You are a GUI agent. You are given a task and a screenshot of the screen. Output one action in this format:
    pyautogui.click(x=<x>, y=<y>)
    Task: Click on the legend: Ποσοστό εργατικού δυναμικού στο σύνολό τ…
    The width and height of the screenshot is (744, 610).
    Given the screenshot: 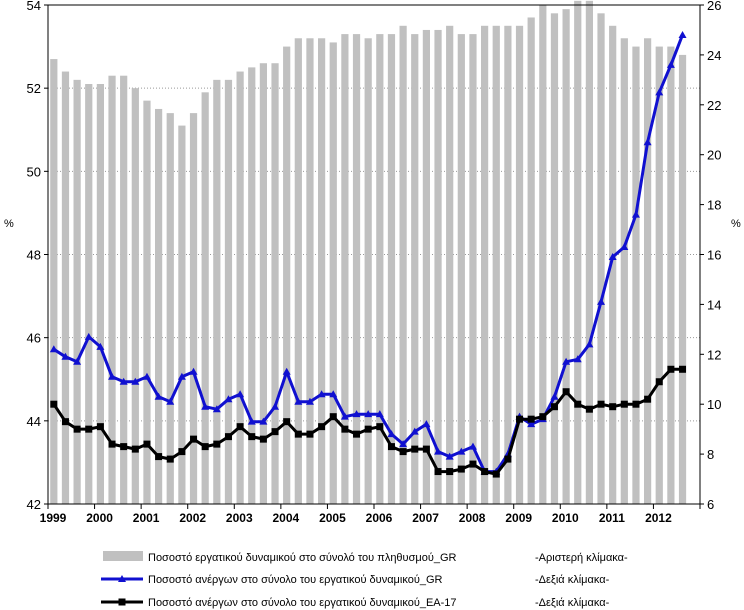 What is the action you would take?
    pyautogui.click(x=364, y=580)
    